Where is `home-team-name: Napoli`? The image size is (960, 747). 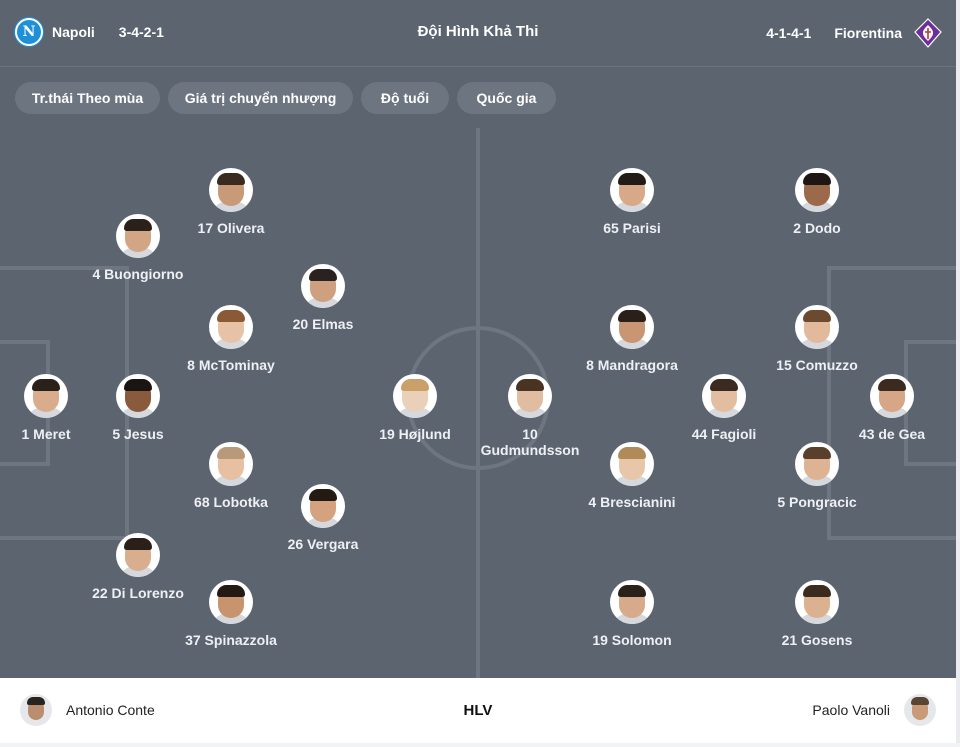 home-team-name: Napoli is located at coordinates (73, 32).